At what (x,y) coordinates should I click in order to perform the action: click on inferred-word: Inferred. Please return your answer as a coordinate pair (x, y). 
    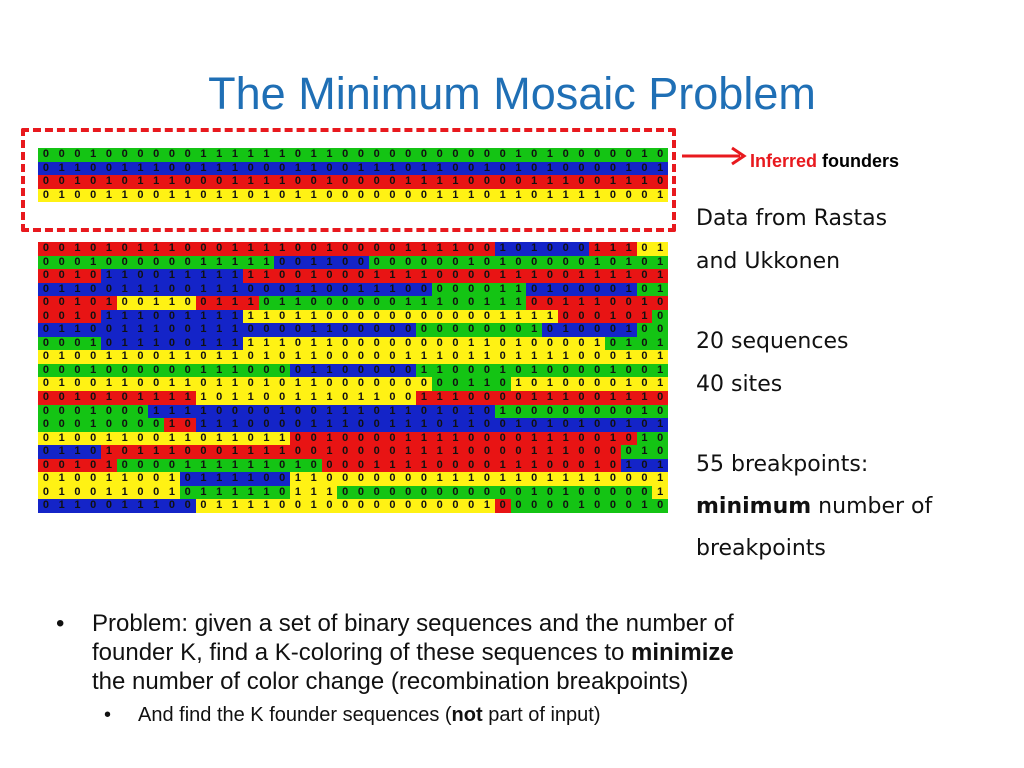
    Looking at the image, I should click on (784, 161).